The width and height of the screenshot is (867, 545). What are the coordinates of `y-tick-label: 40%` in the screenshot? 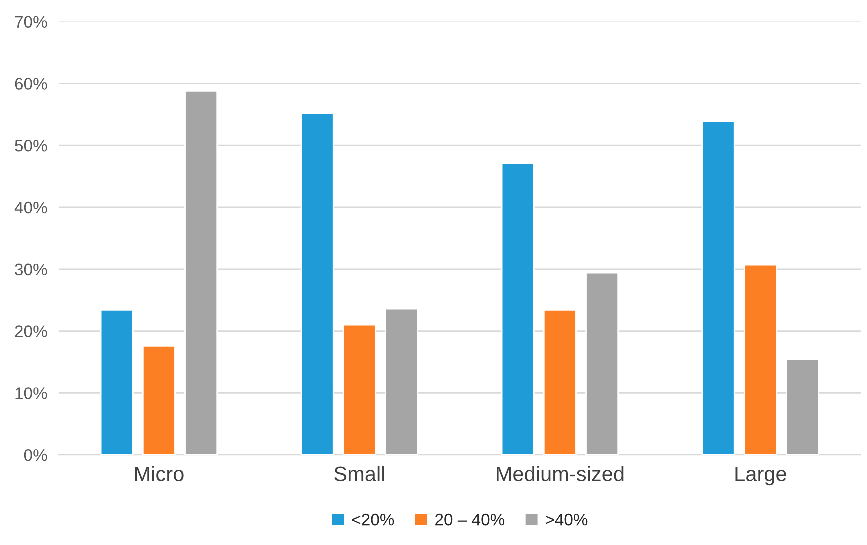 It's located at (31, 208).